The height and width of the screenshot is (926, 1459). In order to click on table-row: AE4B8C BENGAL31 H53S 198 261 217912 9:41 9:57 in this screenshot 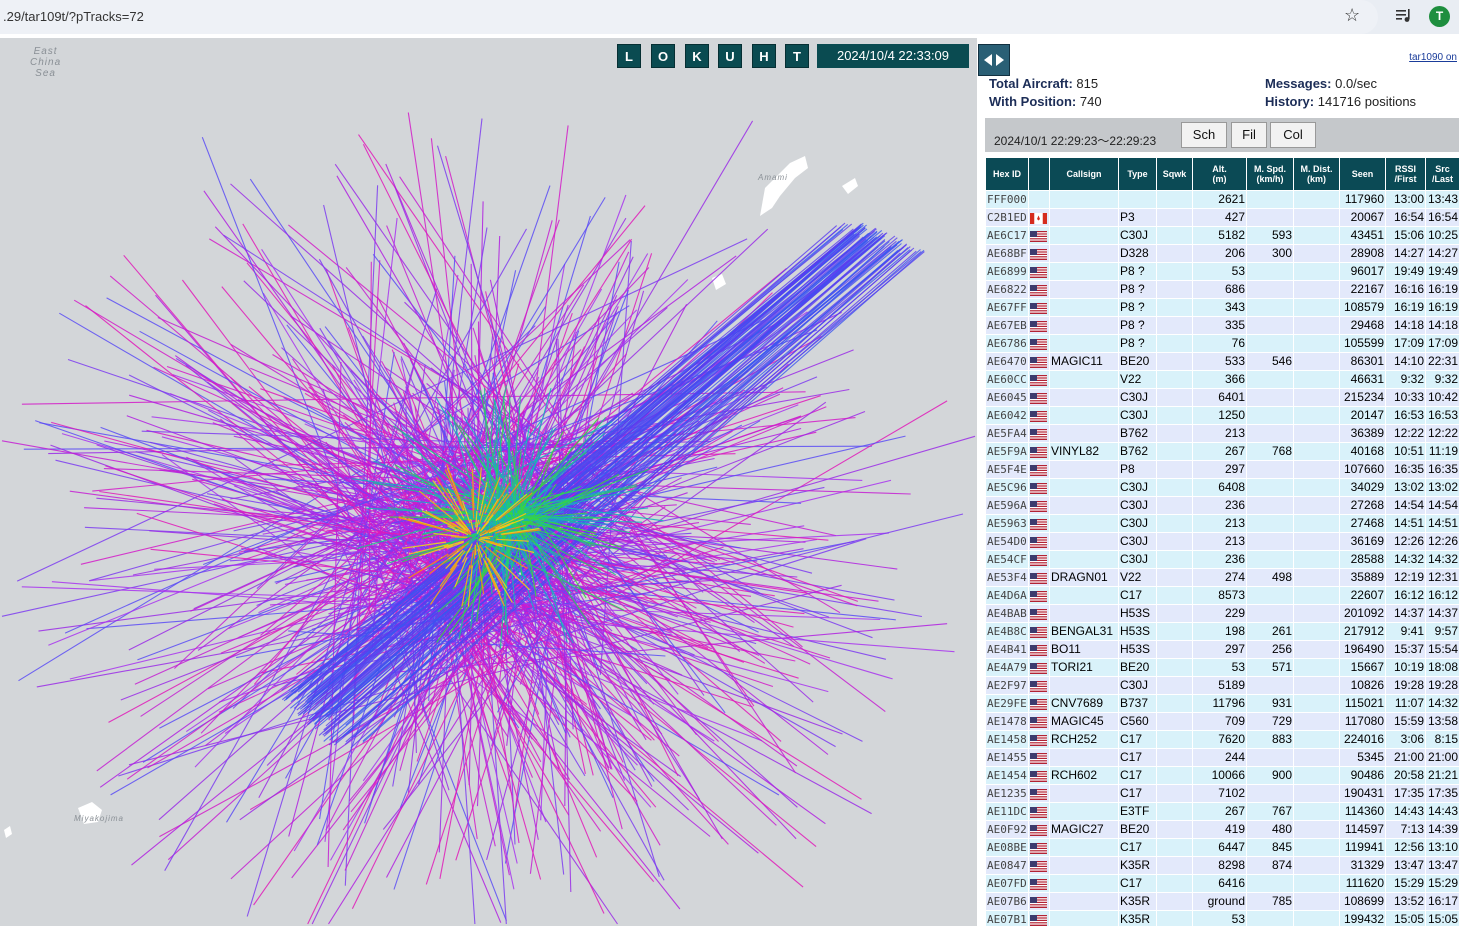, I will do `click(1222, 631)`.